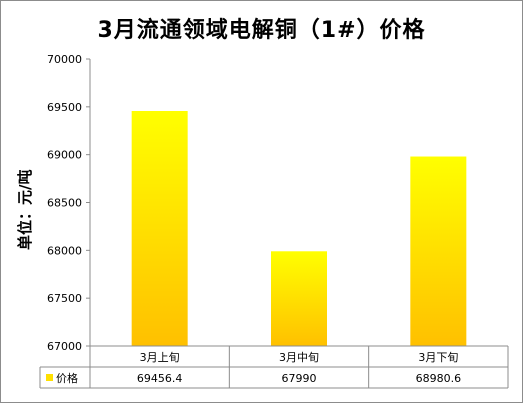  I want to click on legend-key, so click(49, 377).